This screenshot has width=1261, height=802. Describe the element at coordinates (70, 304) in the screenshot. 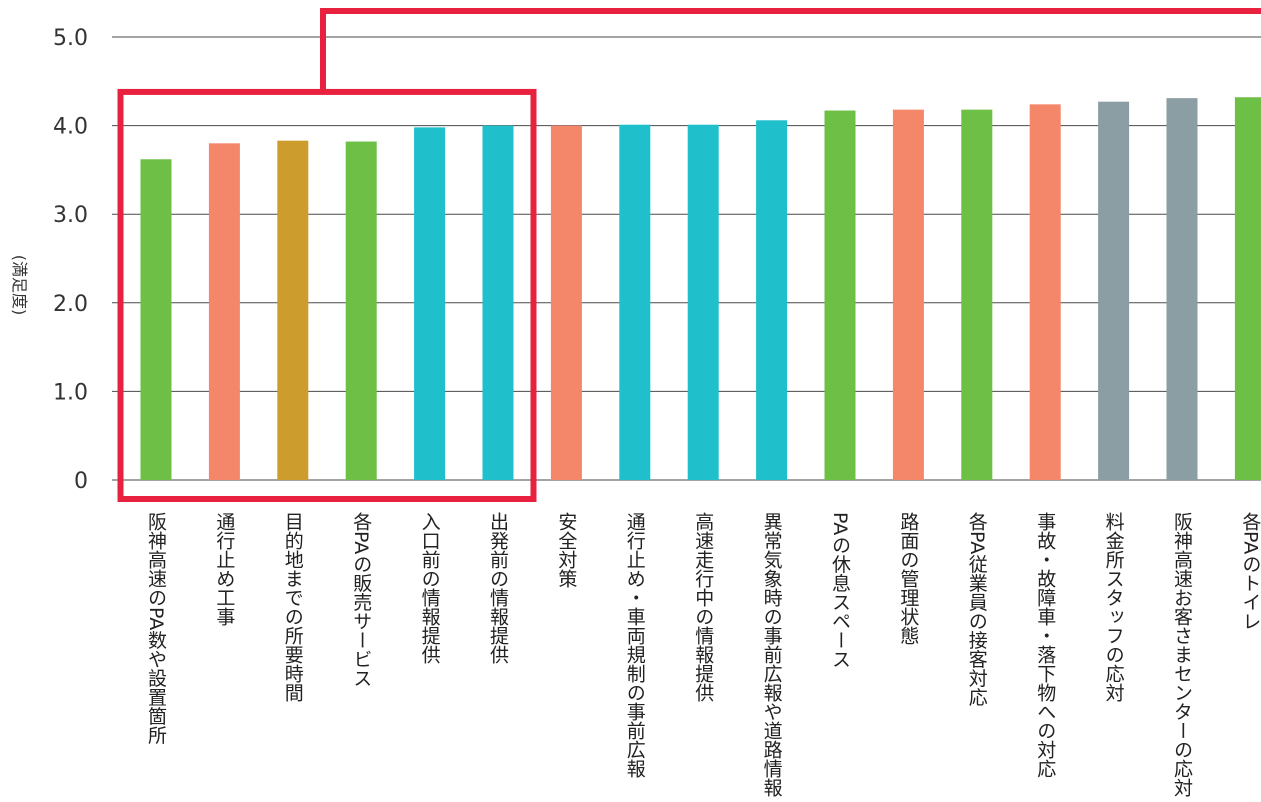

I see `y-tick-label: 2.0` at that location.